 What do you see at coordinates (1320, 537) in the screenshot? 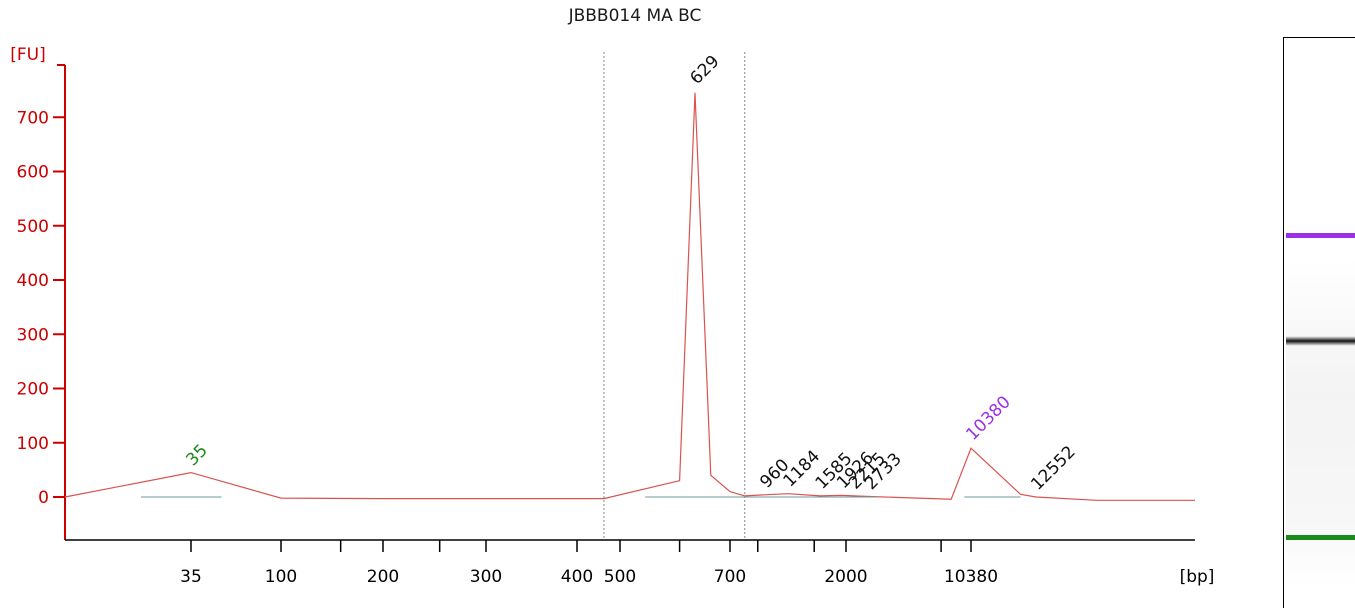
I see `gel-band-lower-marker` at bounding box center [1320, 537].